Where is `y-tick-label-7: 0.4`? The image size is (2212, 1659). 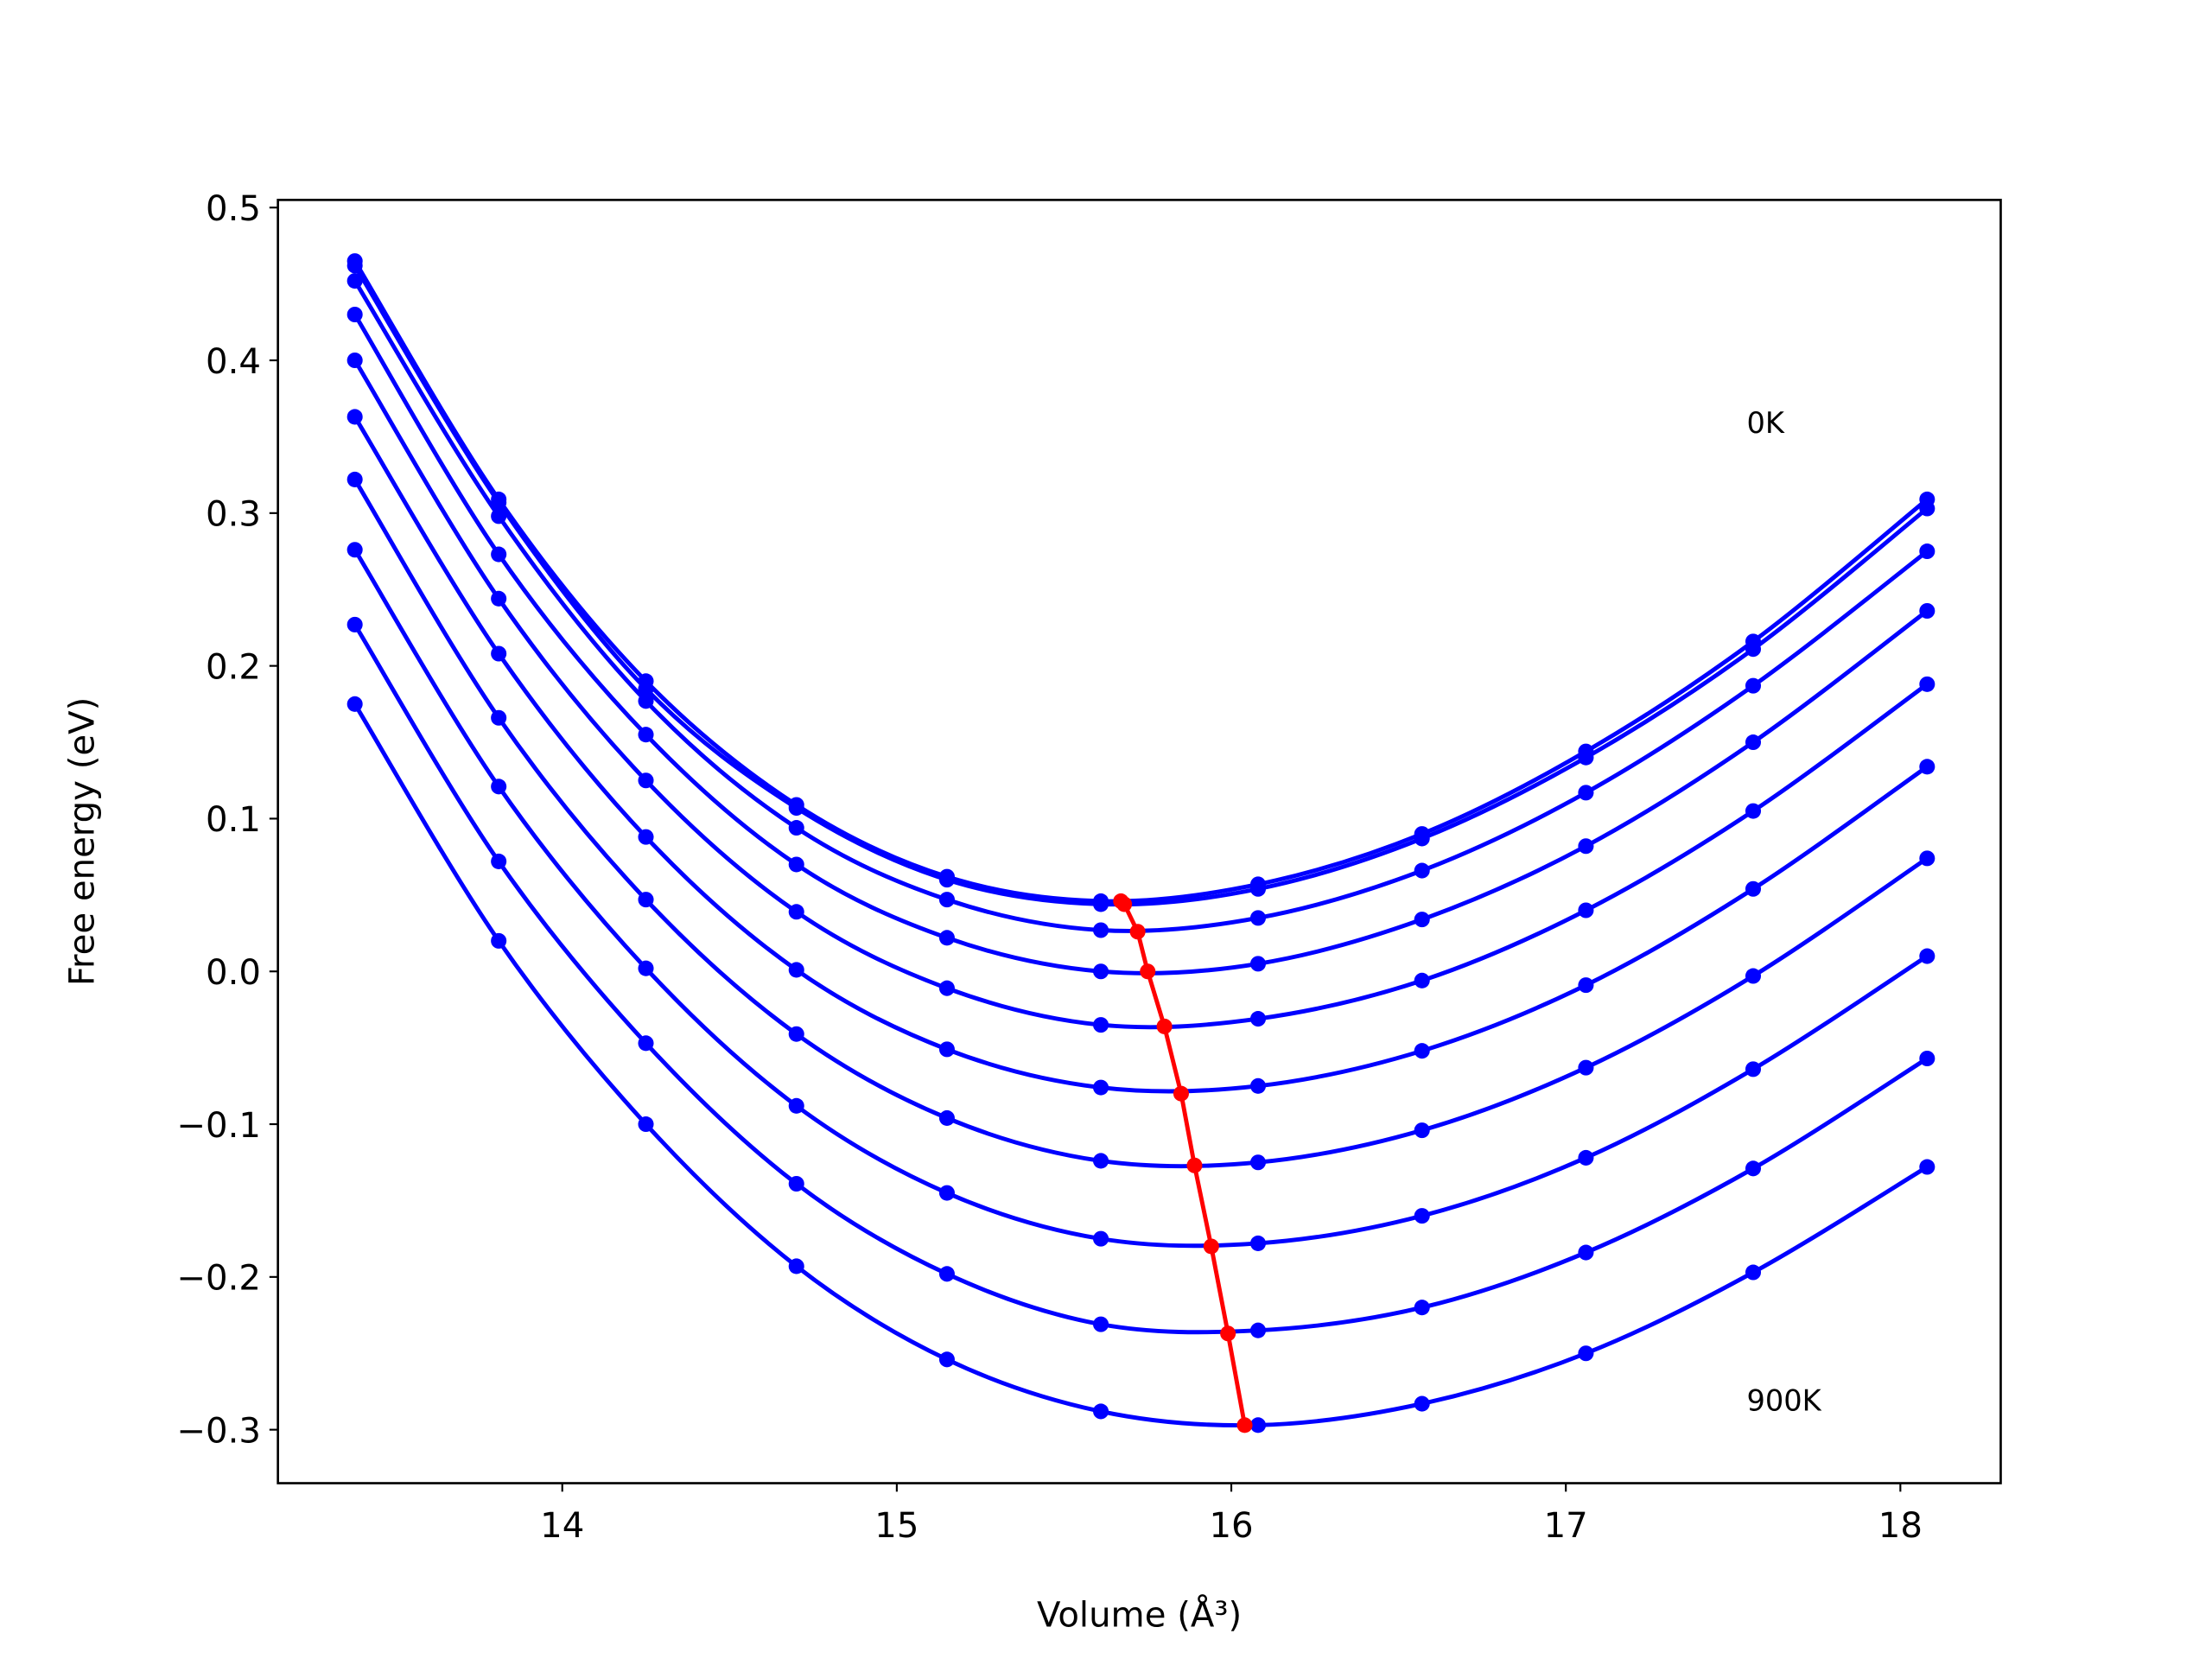
y-tick-label-7: 0.4 is located at coordinates (233, 362).